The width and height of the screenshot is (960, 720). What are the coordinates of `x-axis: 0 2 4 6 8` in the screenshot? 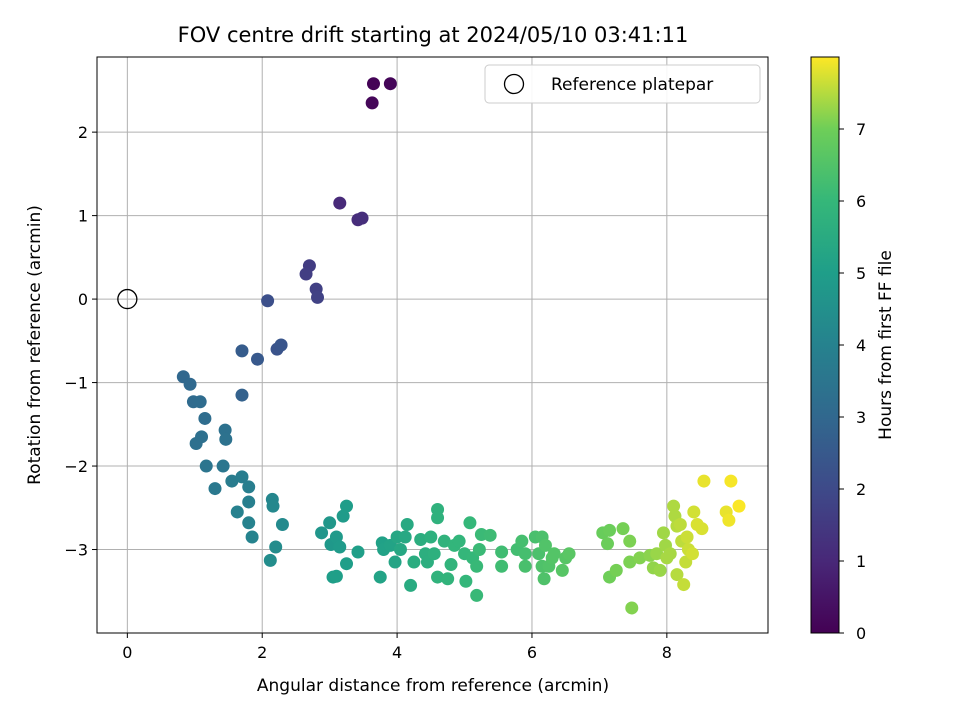 It's located at (397, 647).